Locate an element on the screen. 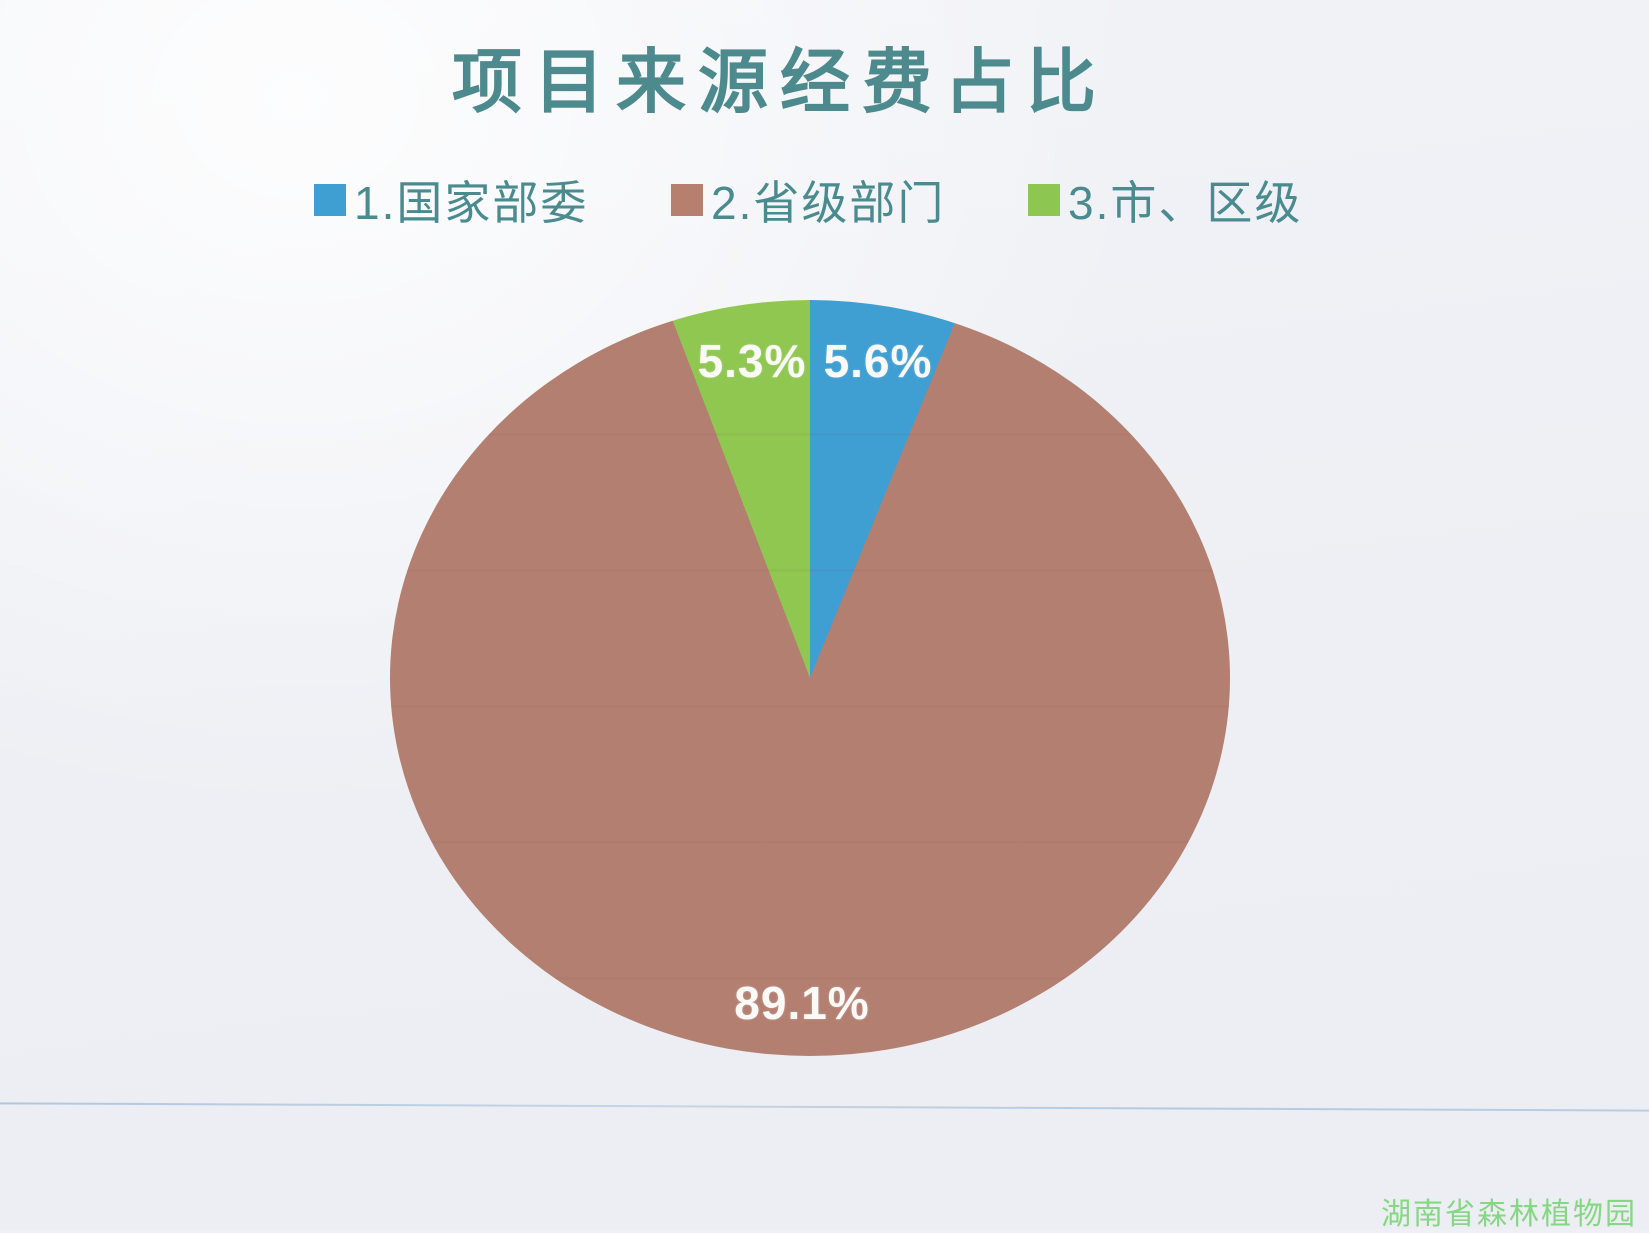 The width and height of the screenshot is (1649, 1233). legend-label: 2.省级部门 is located at coordinates (828, 203).